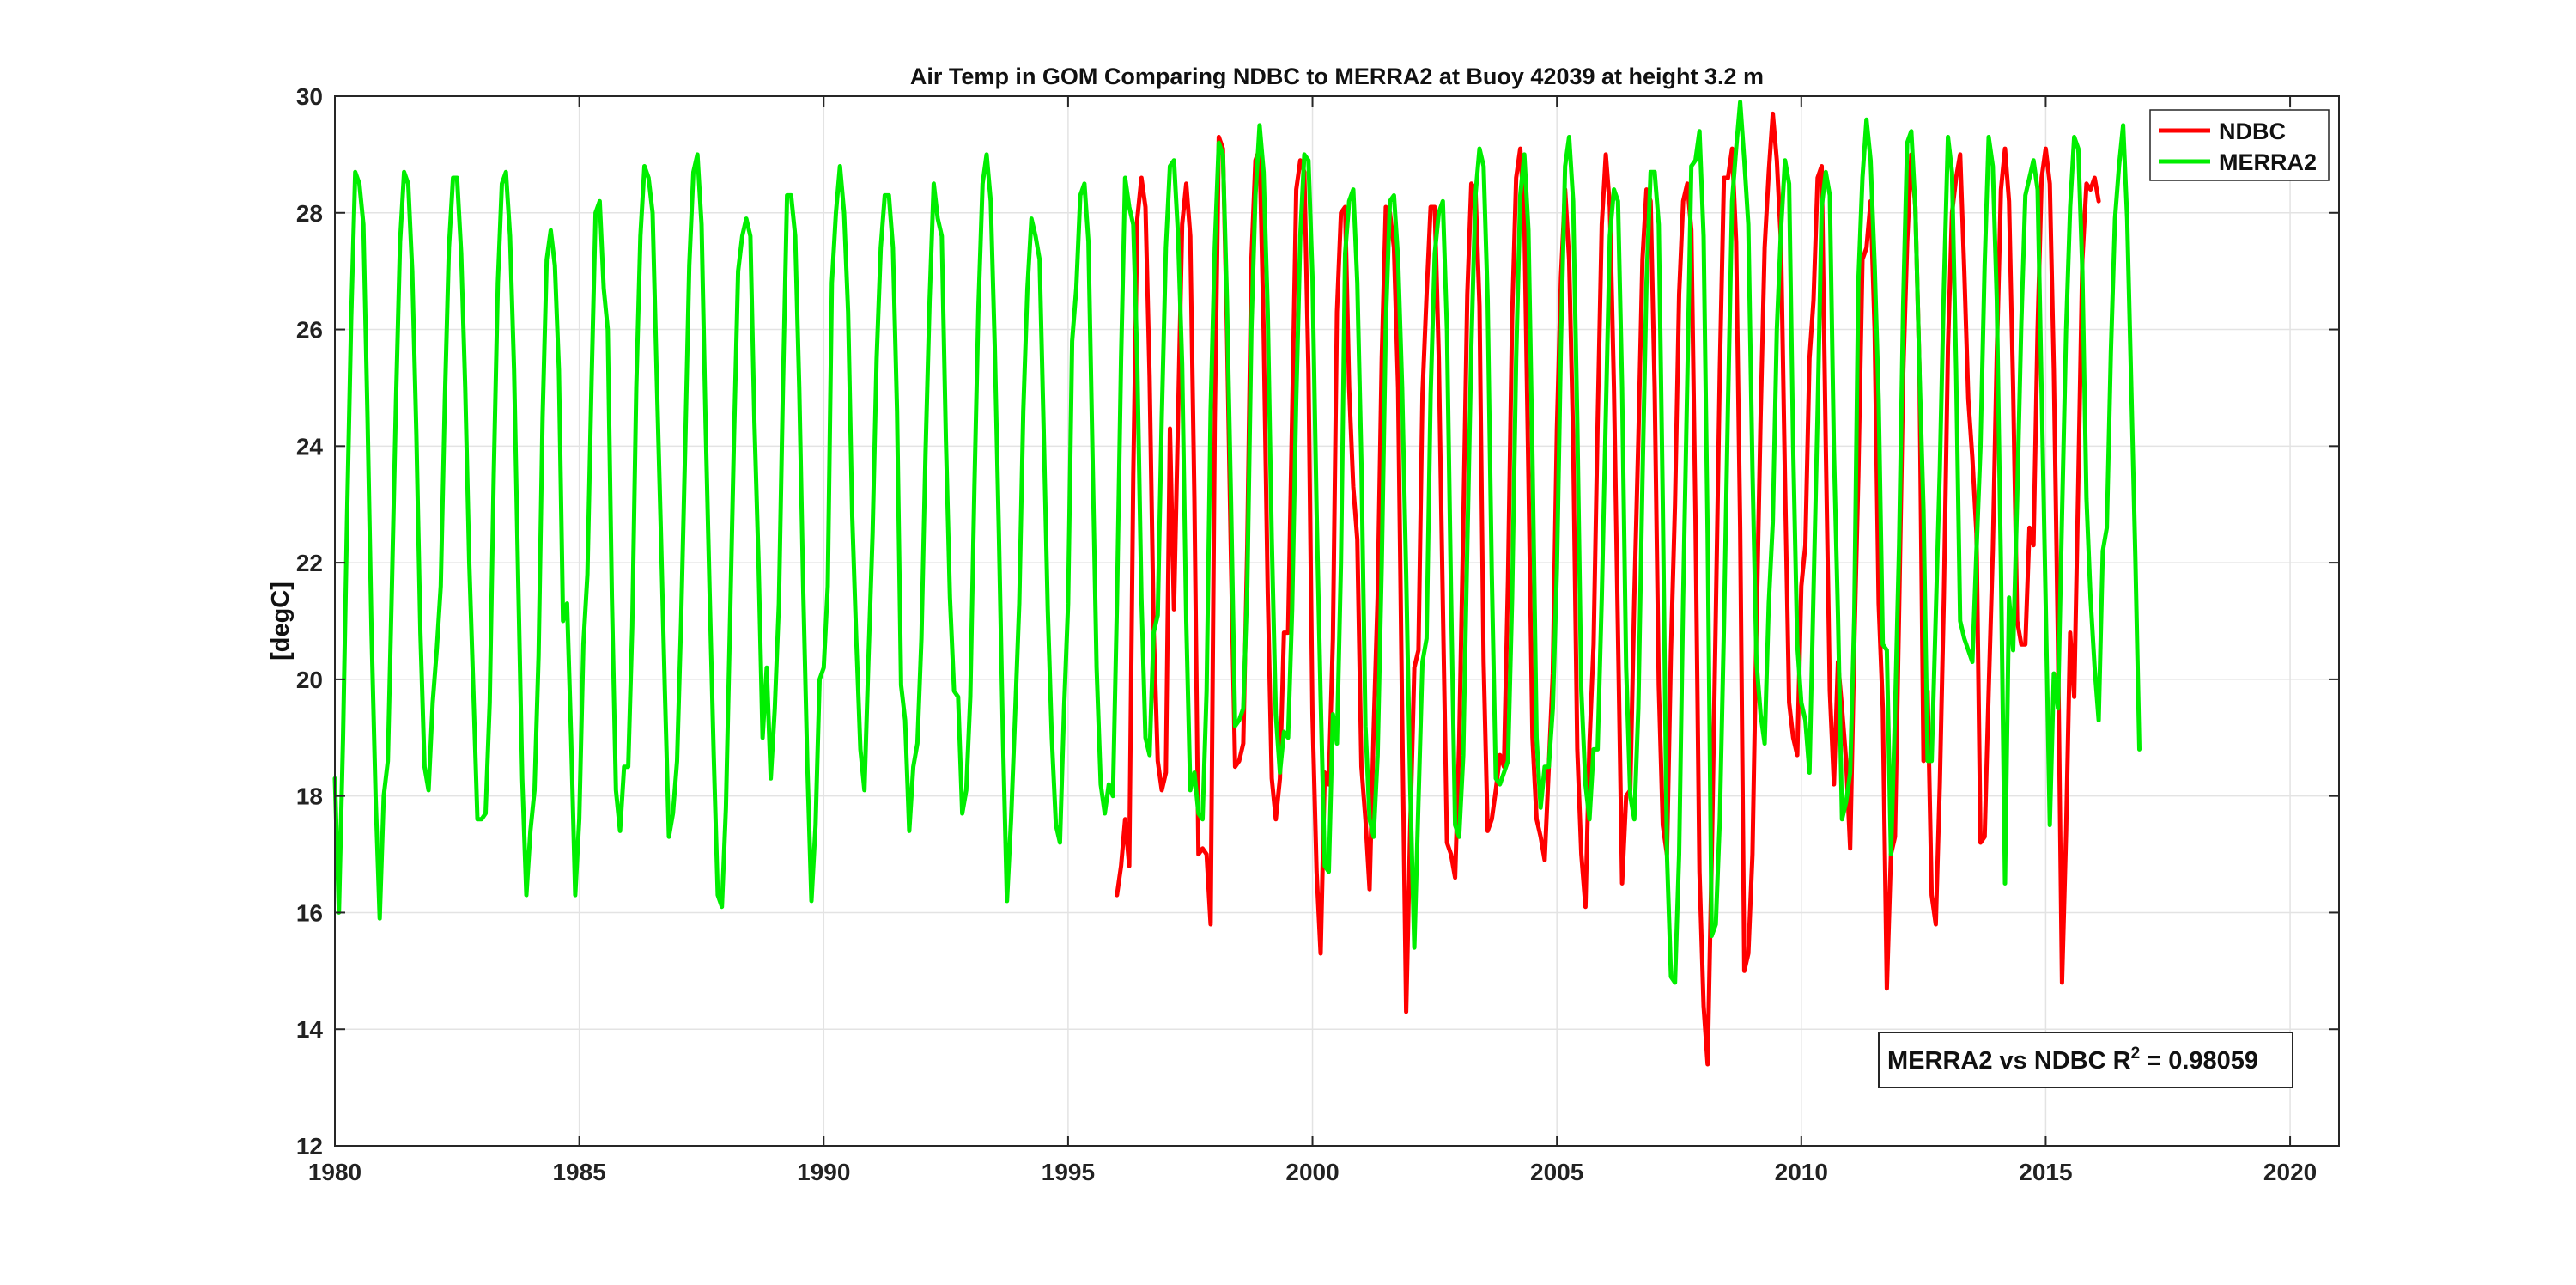  What do you see at coordinates (310, 797) in the screenshot?
I see `y-tick-label: 18` at bounding box center [310, 797].